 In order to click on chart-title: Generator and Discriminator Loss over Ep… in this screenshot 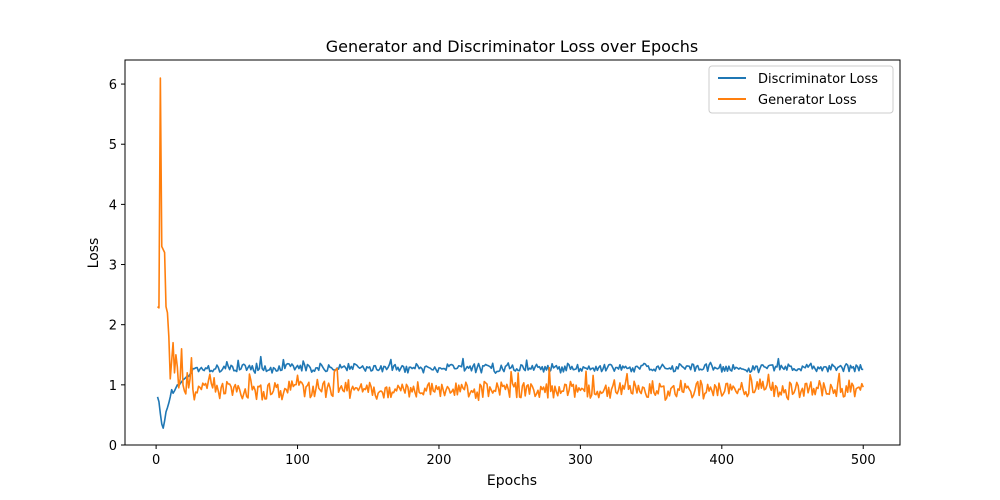, I will do `click(512, 46)`.